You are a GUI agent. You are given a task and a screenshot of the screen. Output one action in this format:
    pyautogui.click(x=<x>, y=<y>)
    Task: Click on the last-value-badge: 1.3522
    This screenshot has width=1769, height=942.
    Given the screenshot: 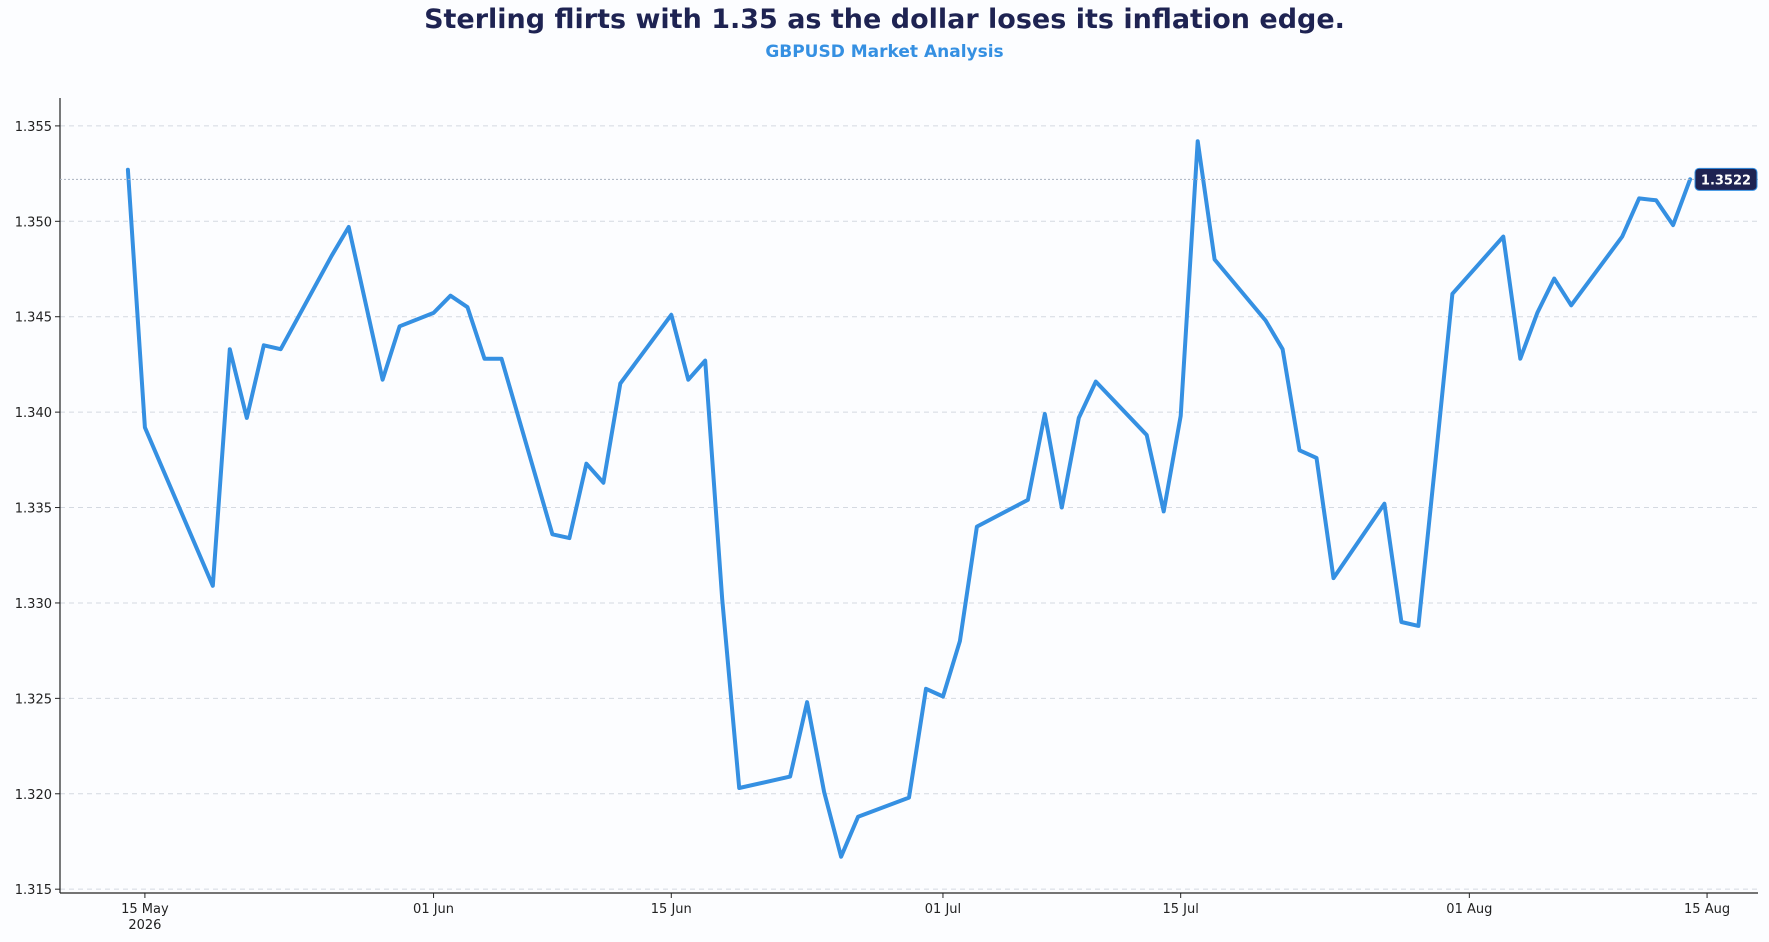 What is the action you would take?
    pyautogui.click(x=909, y=179)
    